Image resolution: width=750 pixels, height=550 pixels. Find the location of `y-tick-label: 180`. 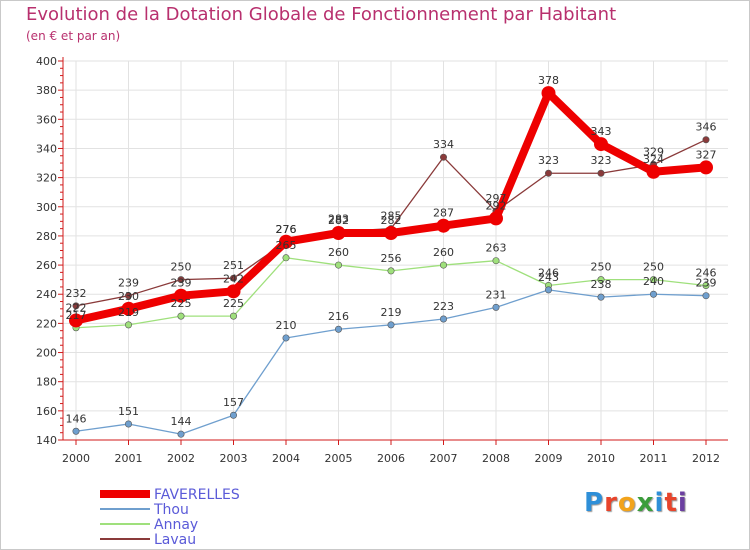

y-tick-label: 180 is located at coordinates (46, 382).